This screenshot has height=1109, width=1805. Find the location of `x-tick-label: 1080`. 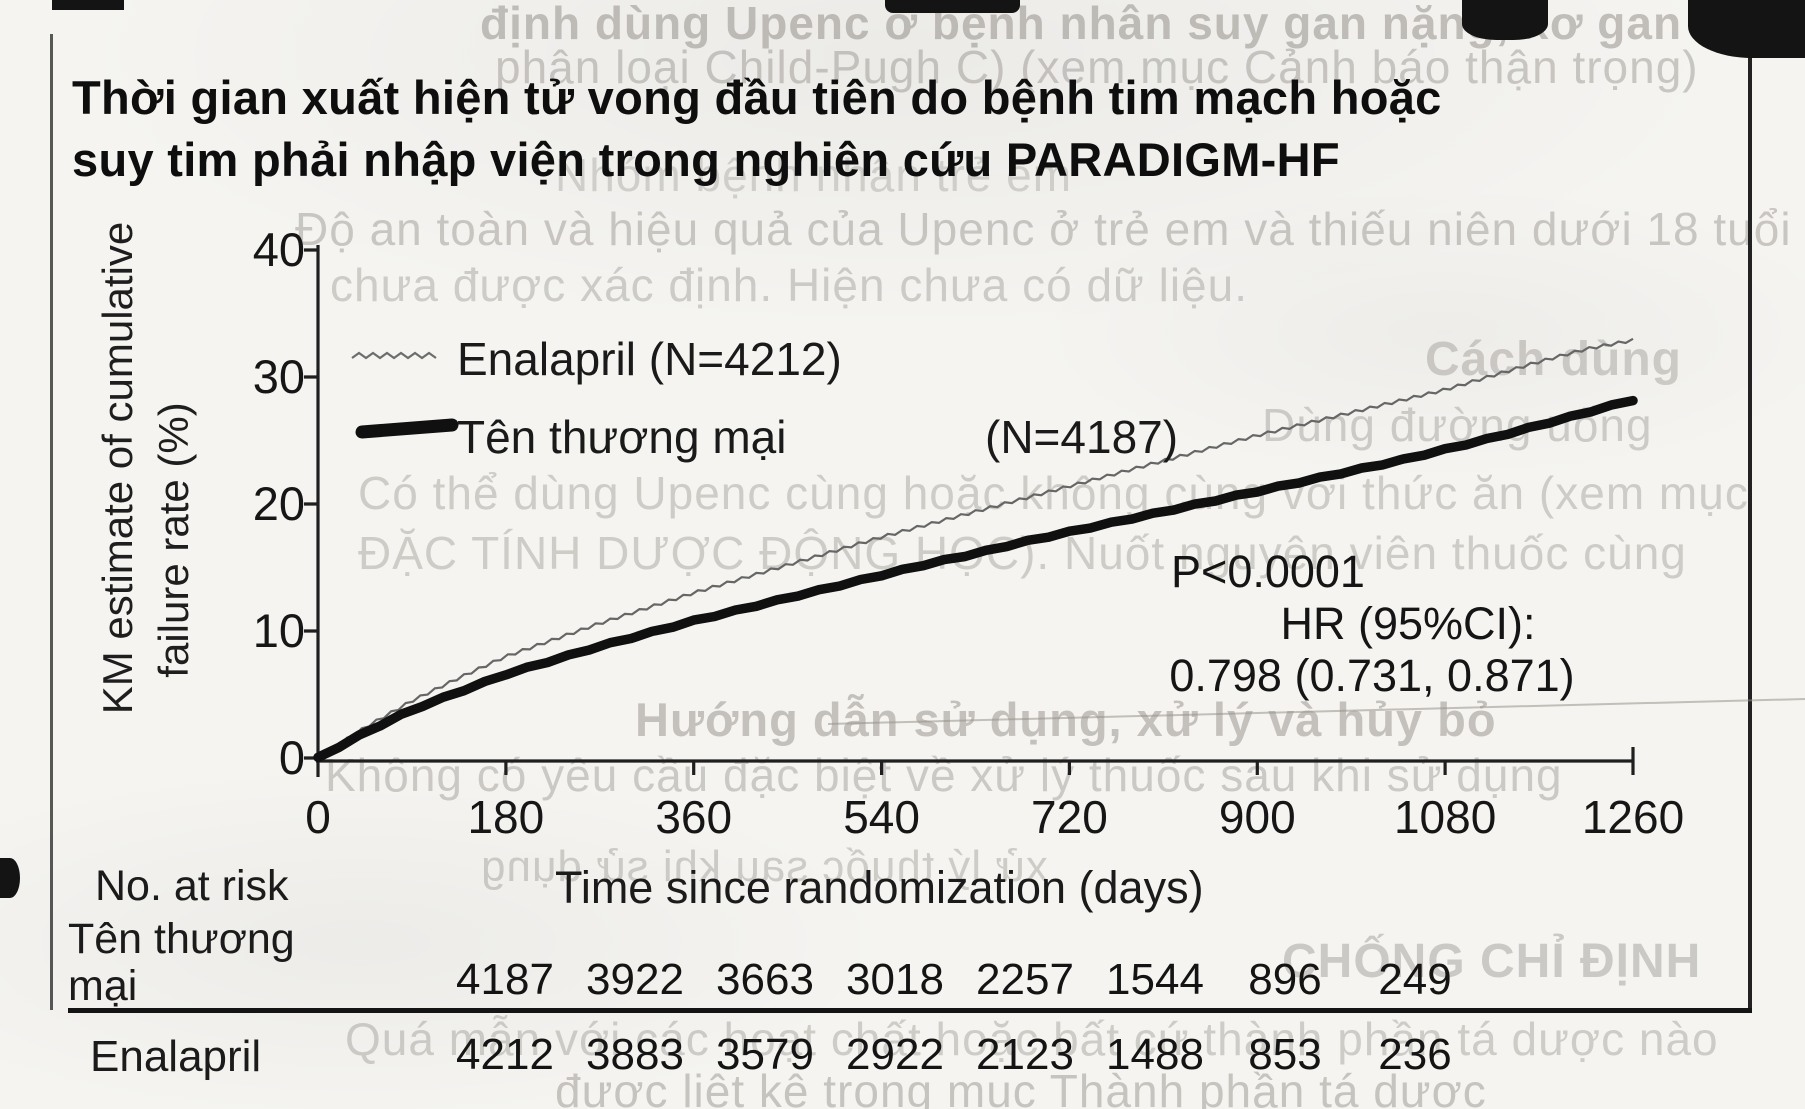

x-tick-label: 1080 is located at coordinates (1445, 817).